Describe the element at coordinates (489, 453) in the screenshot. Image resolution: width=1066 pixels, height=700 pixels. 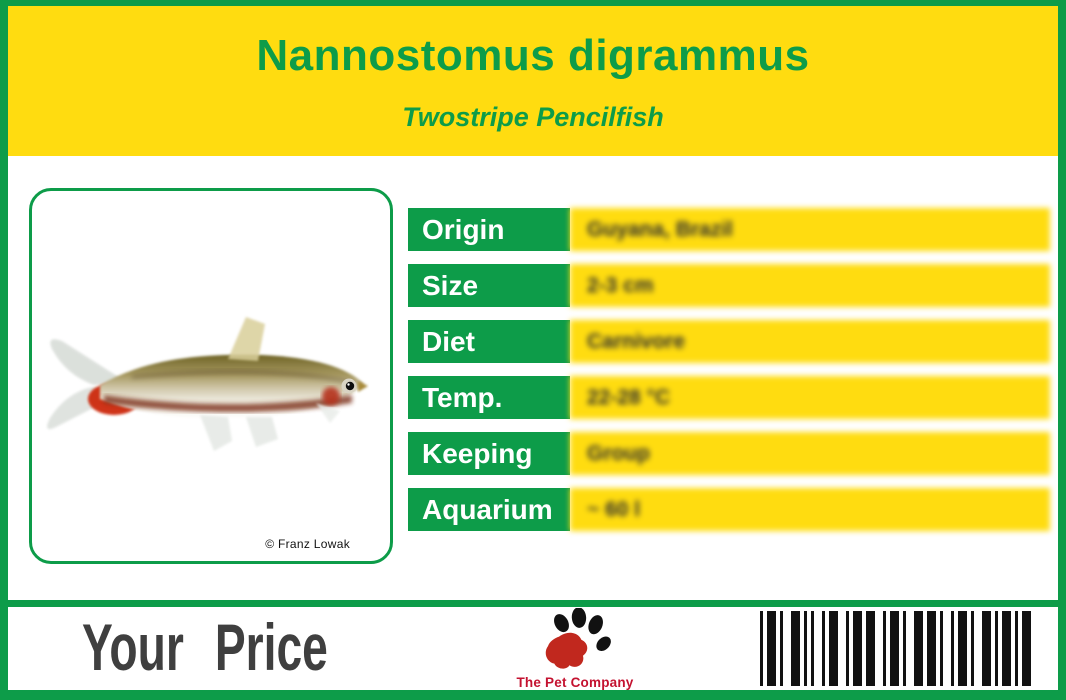
I see `spec-label: Keeping` at that location.